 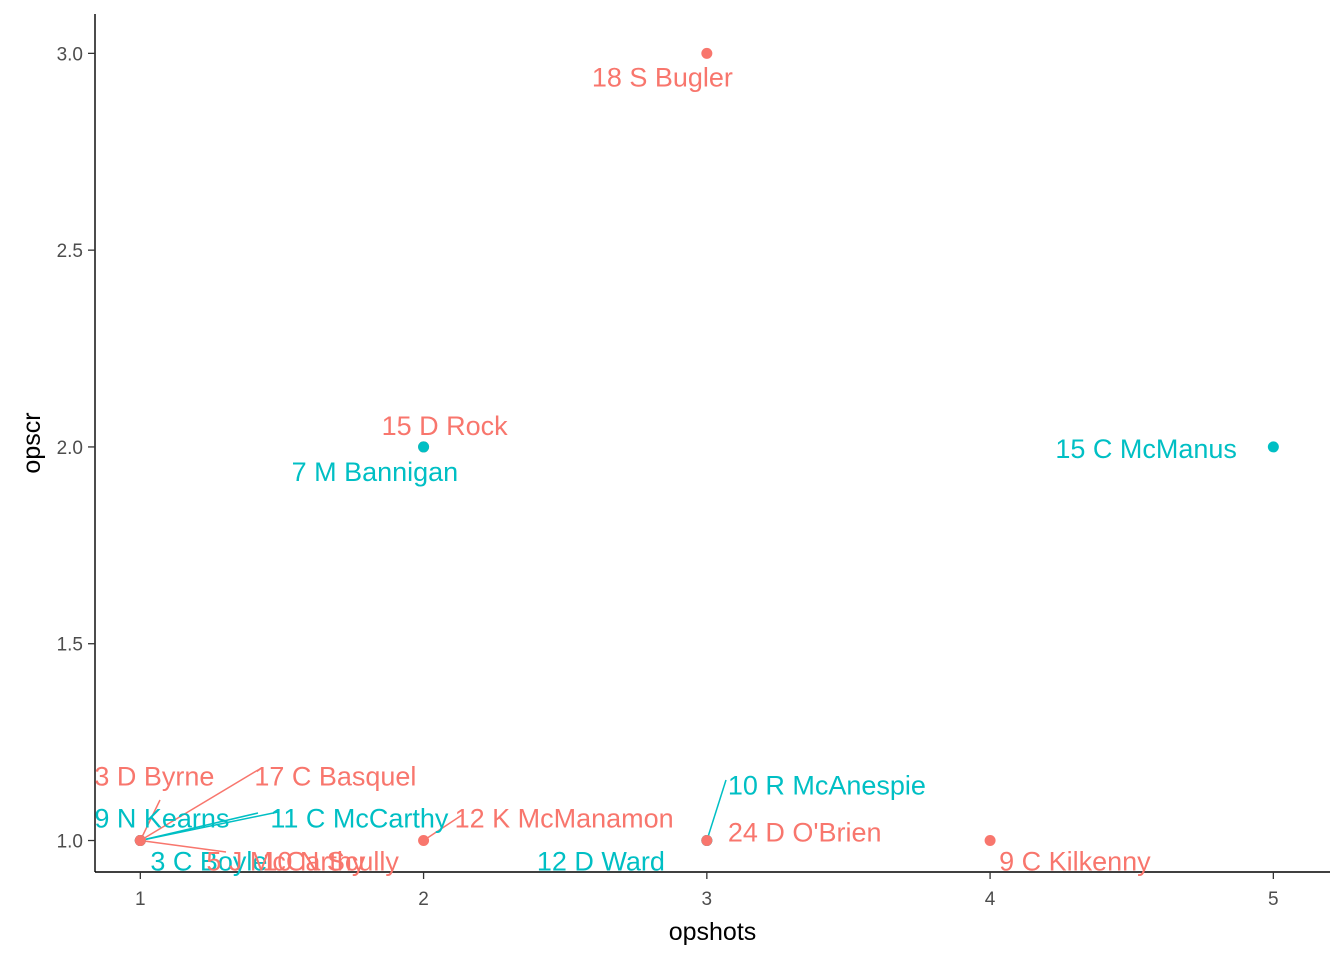 I want to click on y-tick-label: 1.5, so click(x=70, y=645).